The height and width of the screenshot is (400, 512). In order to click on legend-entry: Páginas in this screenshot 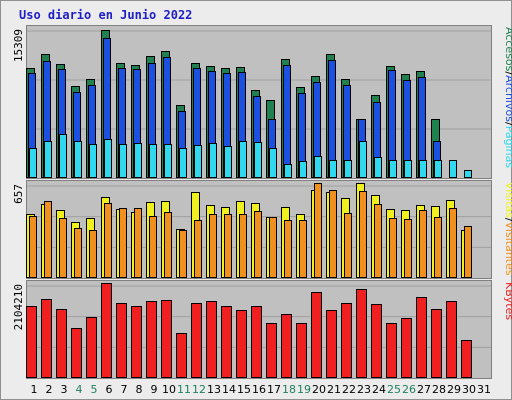, I will do `click(507, 147)`.